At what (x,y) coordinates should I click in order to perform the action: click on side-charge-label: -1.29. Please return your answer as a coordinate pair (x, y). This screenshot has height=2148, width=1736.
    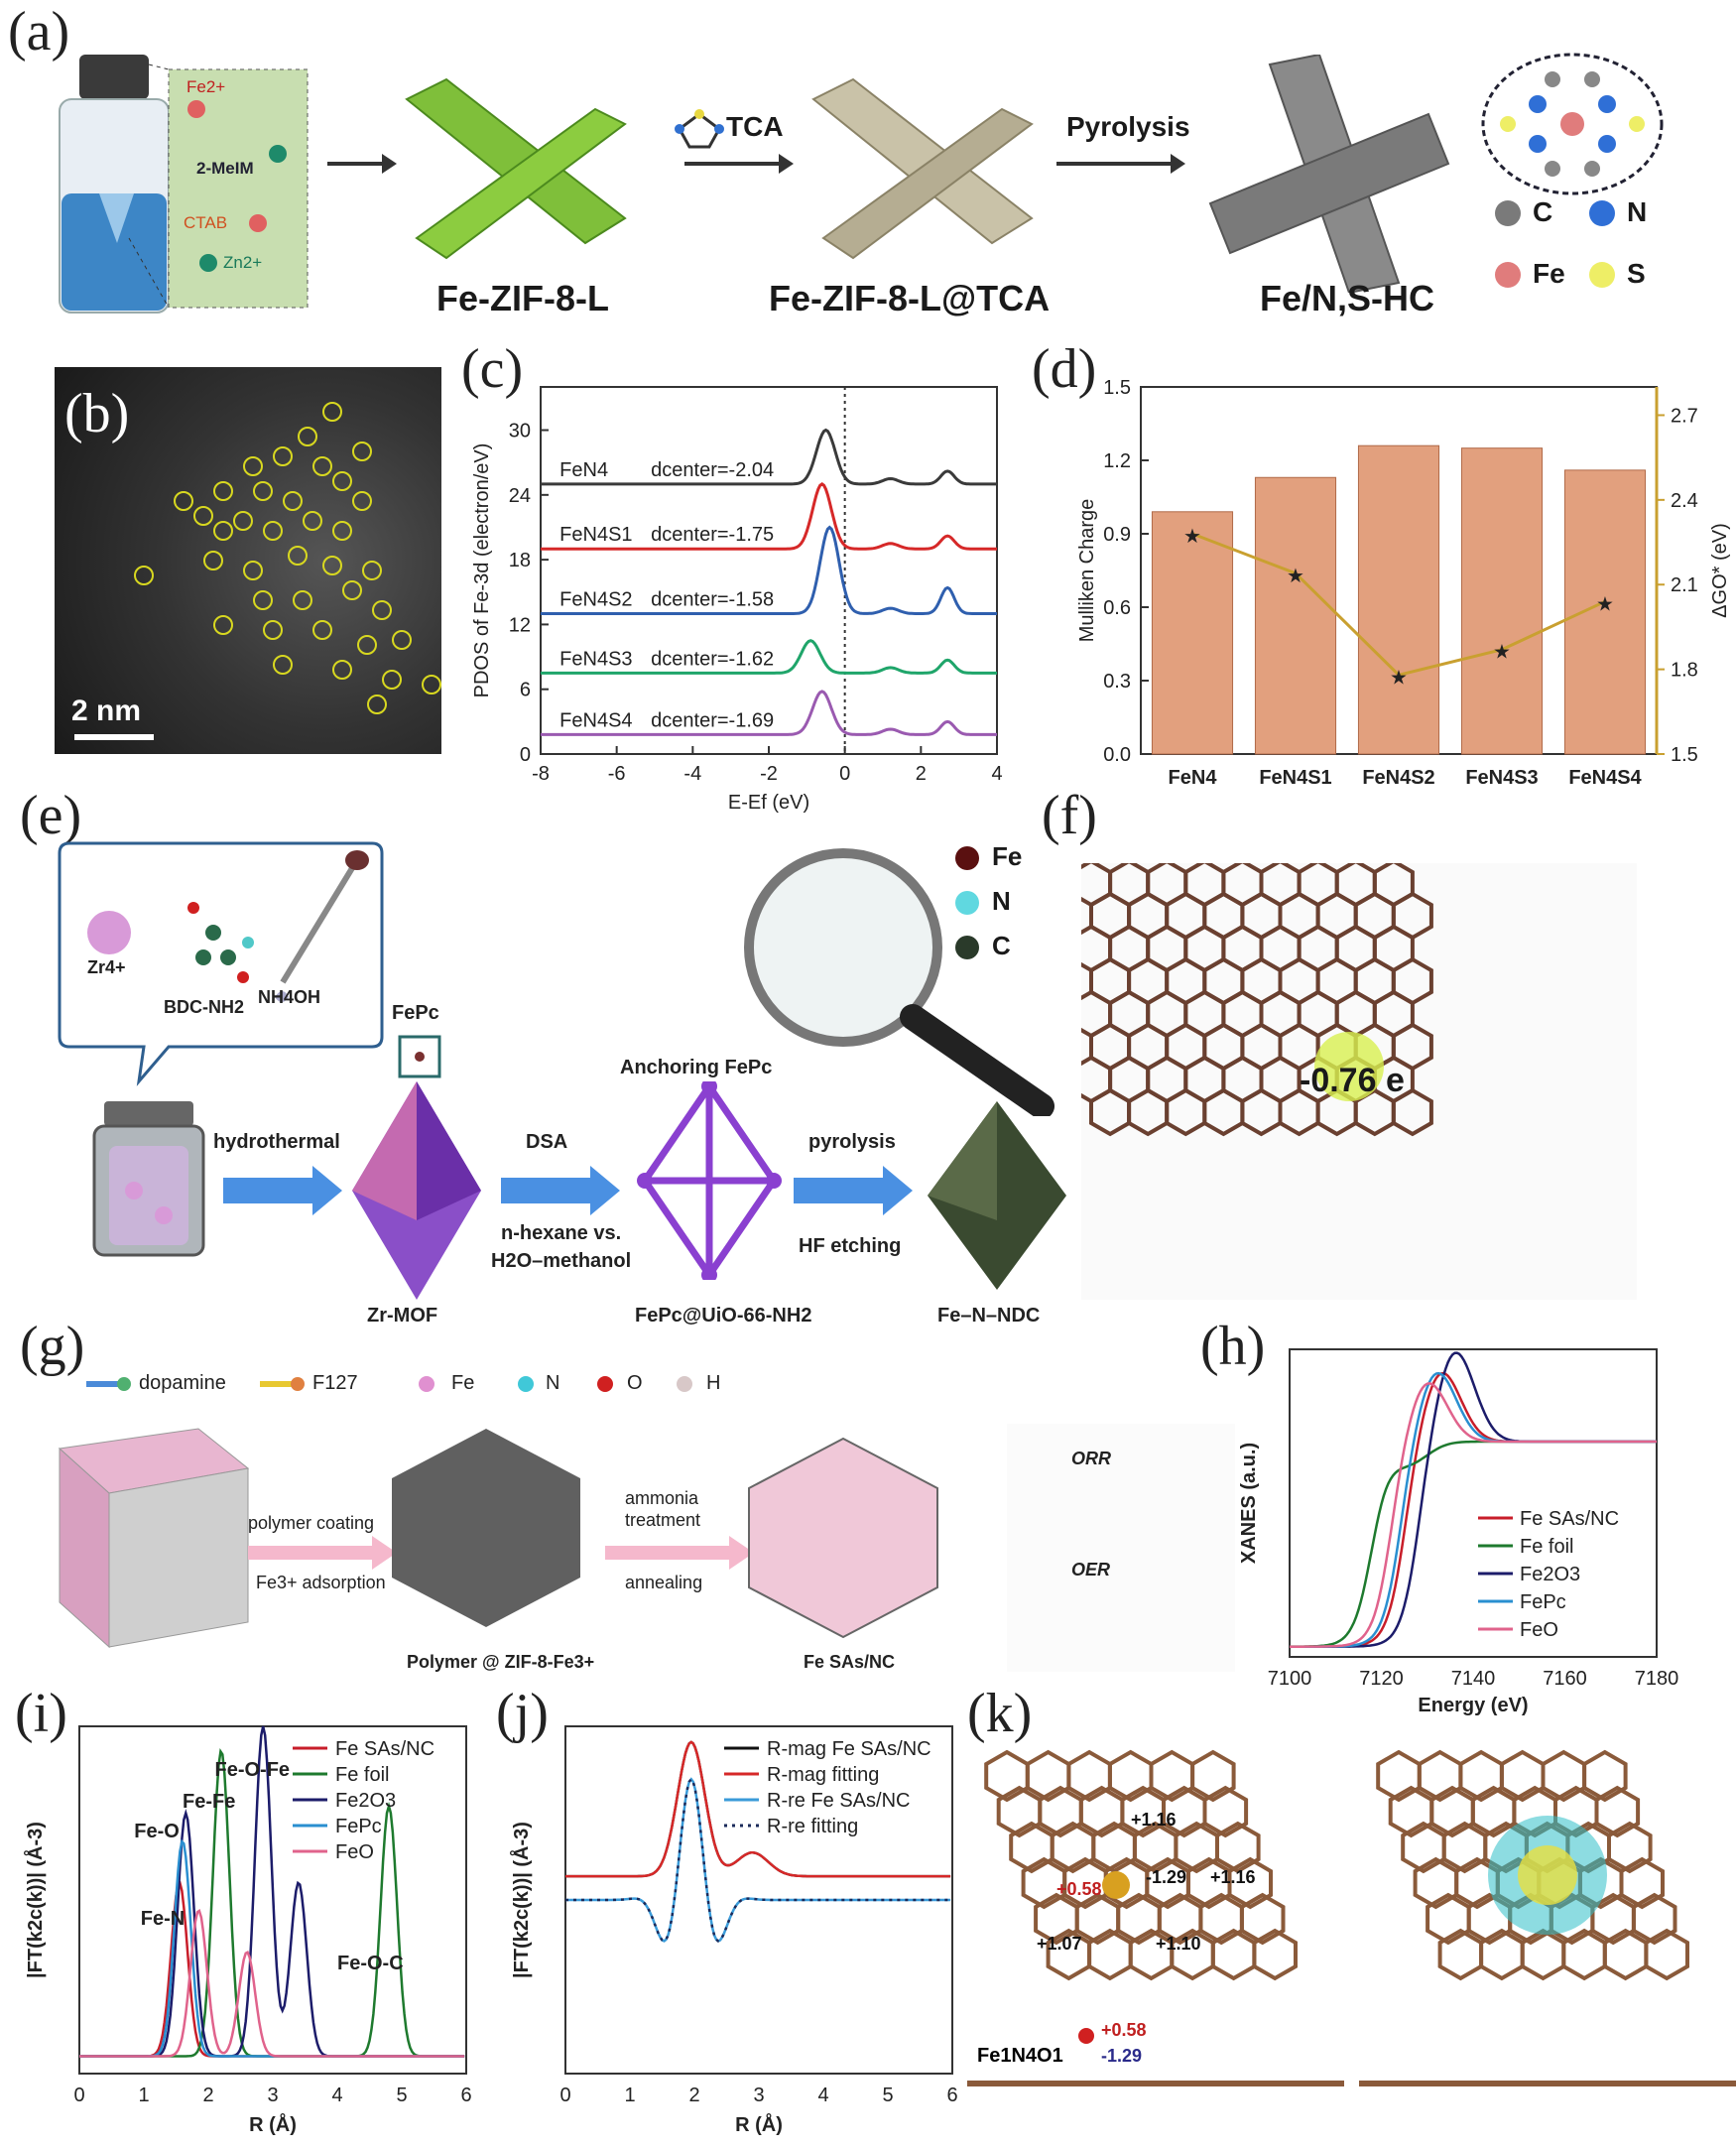
    Looking at the image, I should click on (1121, 2056).